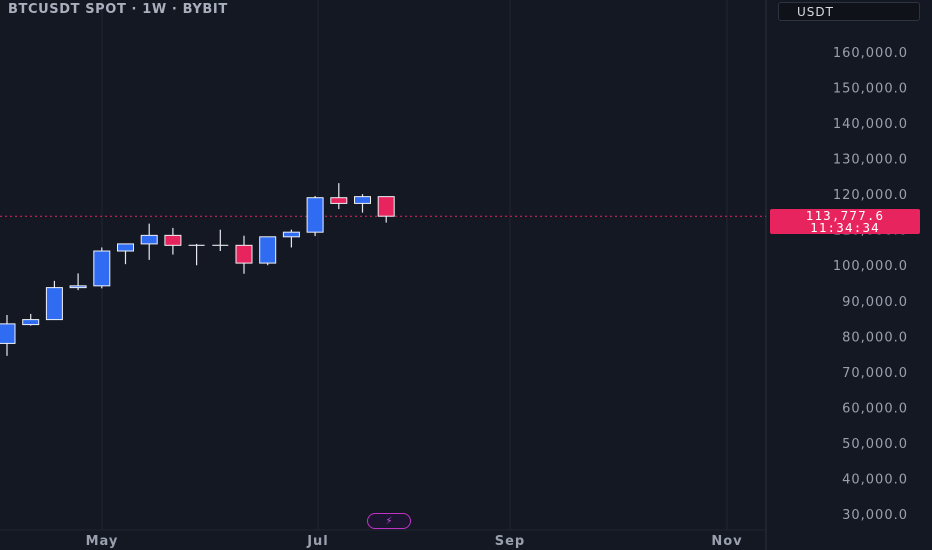  Describe the element at coordinates (875, 515) in the screenshot. I see `price-tick-label: 30,000.0` at that location.